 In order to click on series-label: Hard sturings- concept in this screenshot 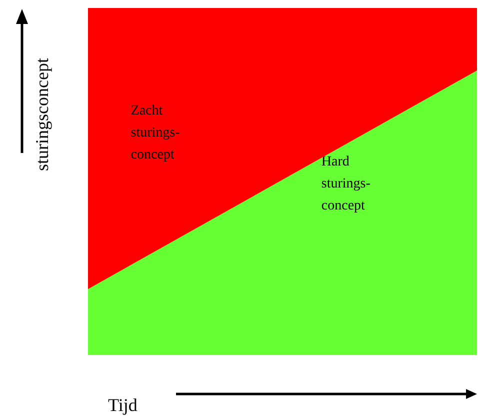, I will do `click(346, 184)`.